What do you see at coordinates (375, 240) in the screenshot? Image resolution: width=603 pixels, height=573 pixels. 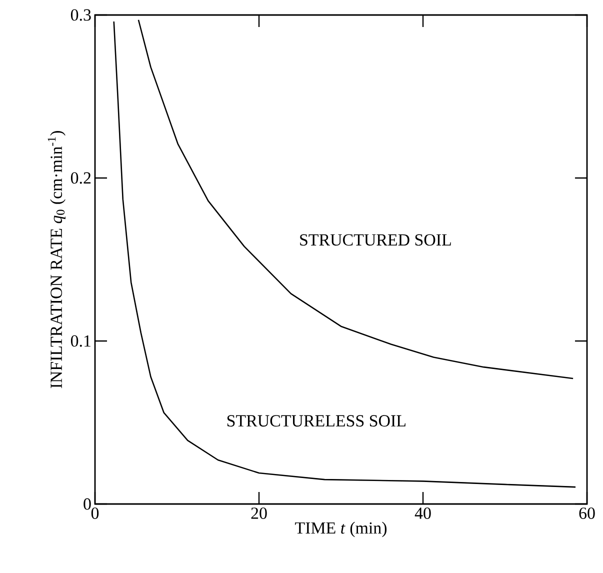 I see `text: STRUCTURED SOIL` at bounding box center [375, 240].